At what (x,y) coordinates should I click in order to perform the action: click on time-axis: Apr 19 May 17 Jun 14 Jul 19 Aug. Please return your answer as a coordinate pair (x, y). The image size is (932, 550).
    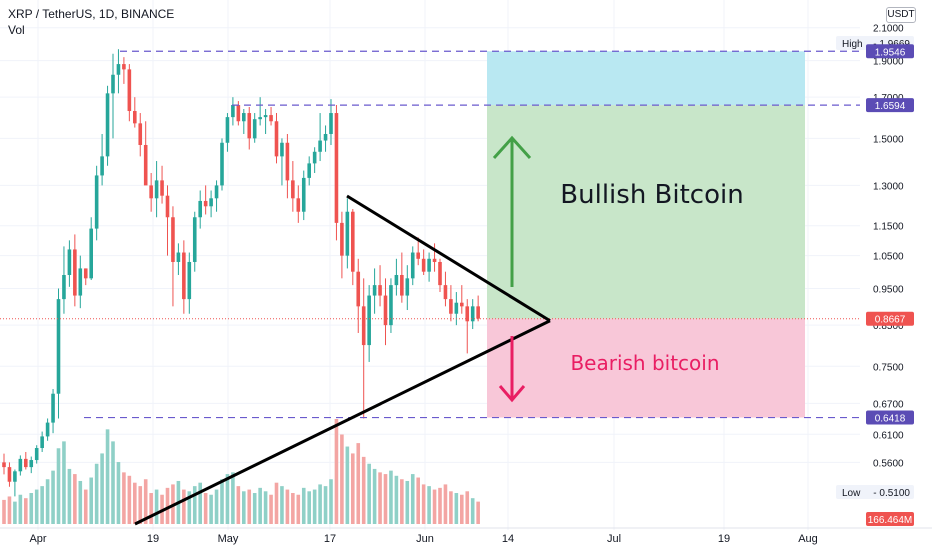
    Looking at the image, I should click on (466, 536).